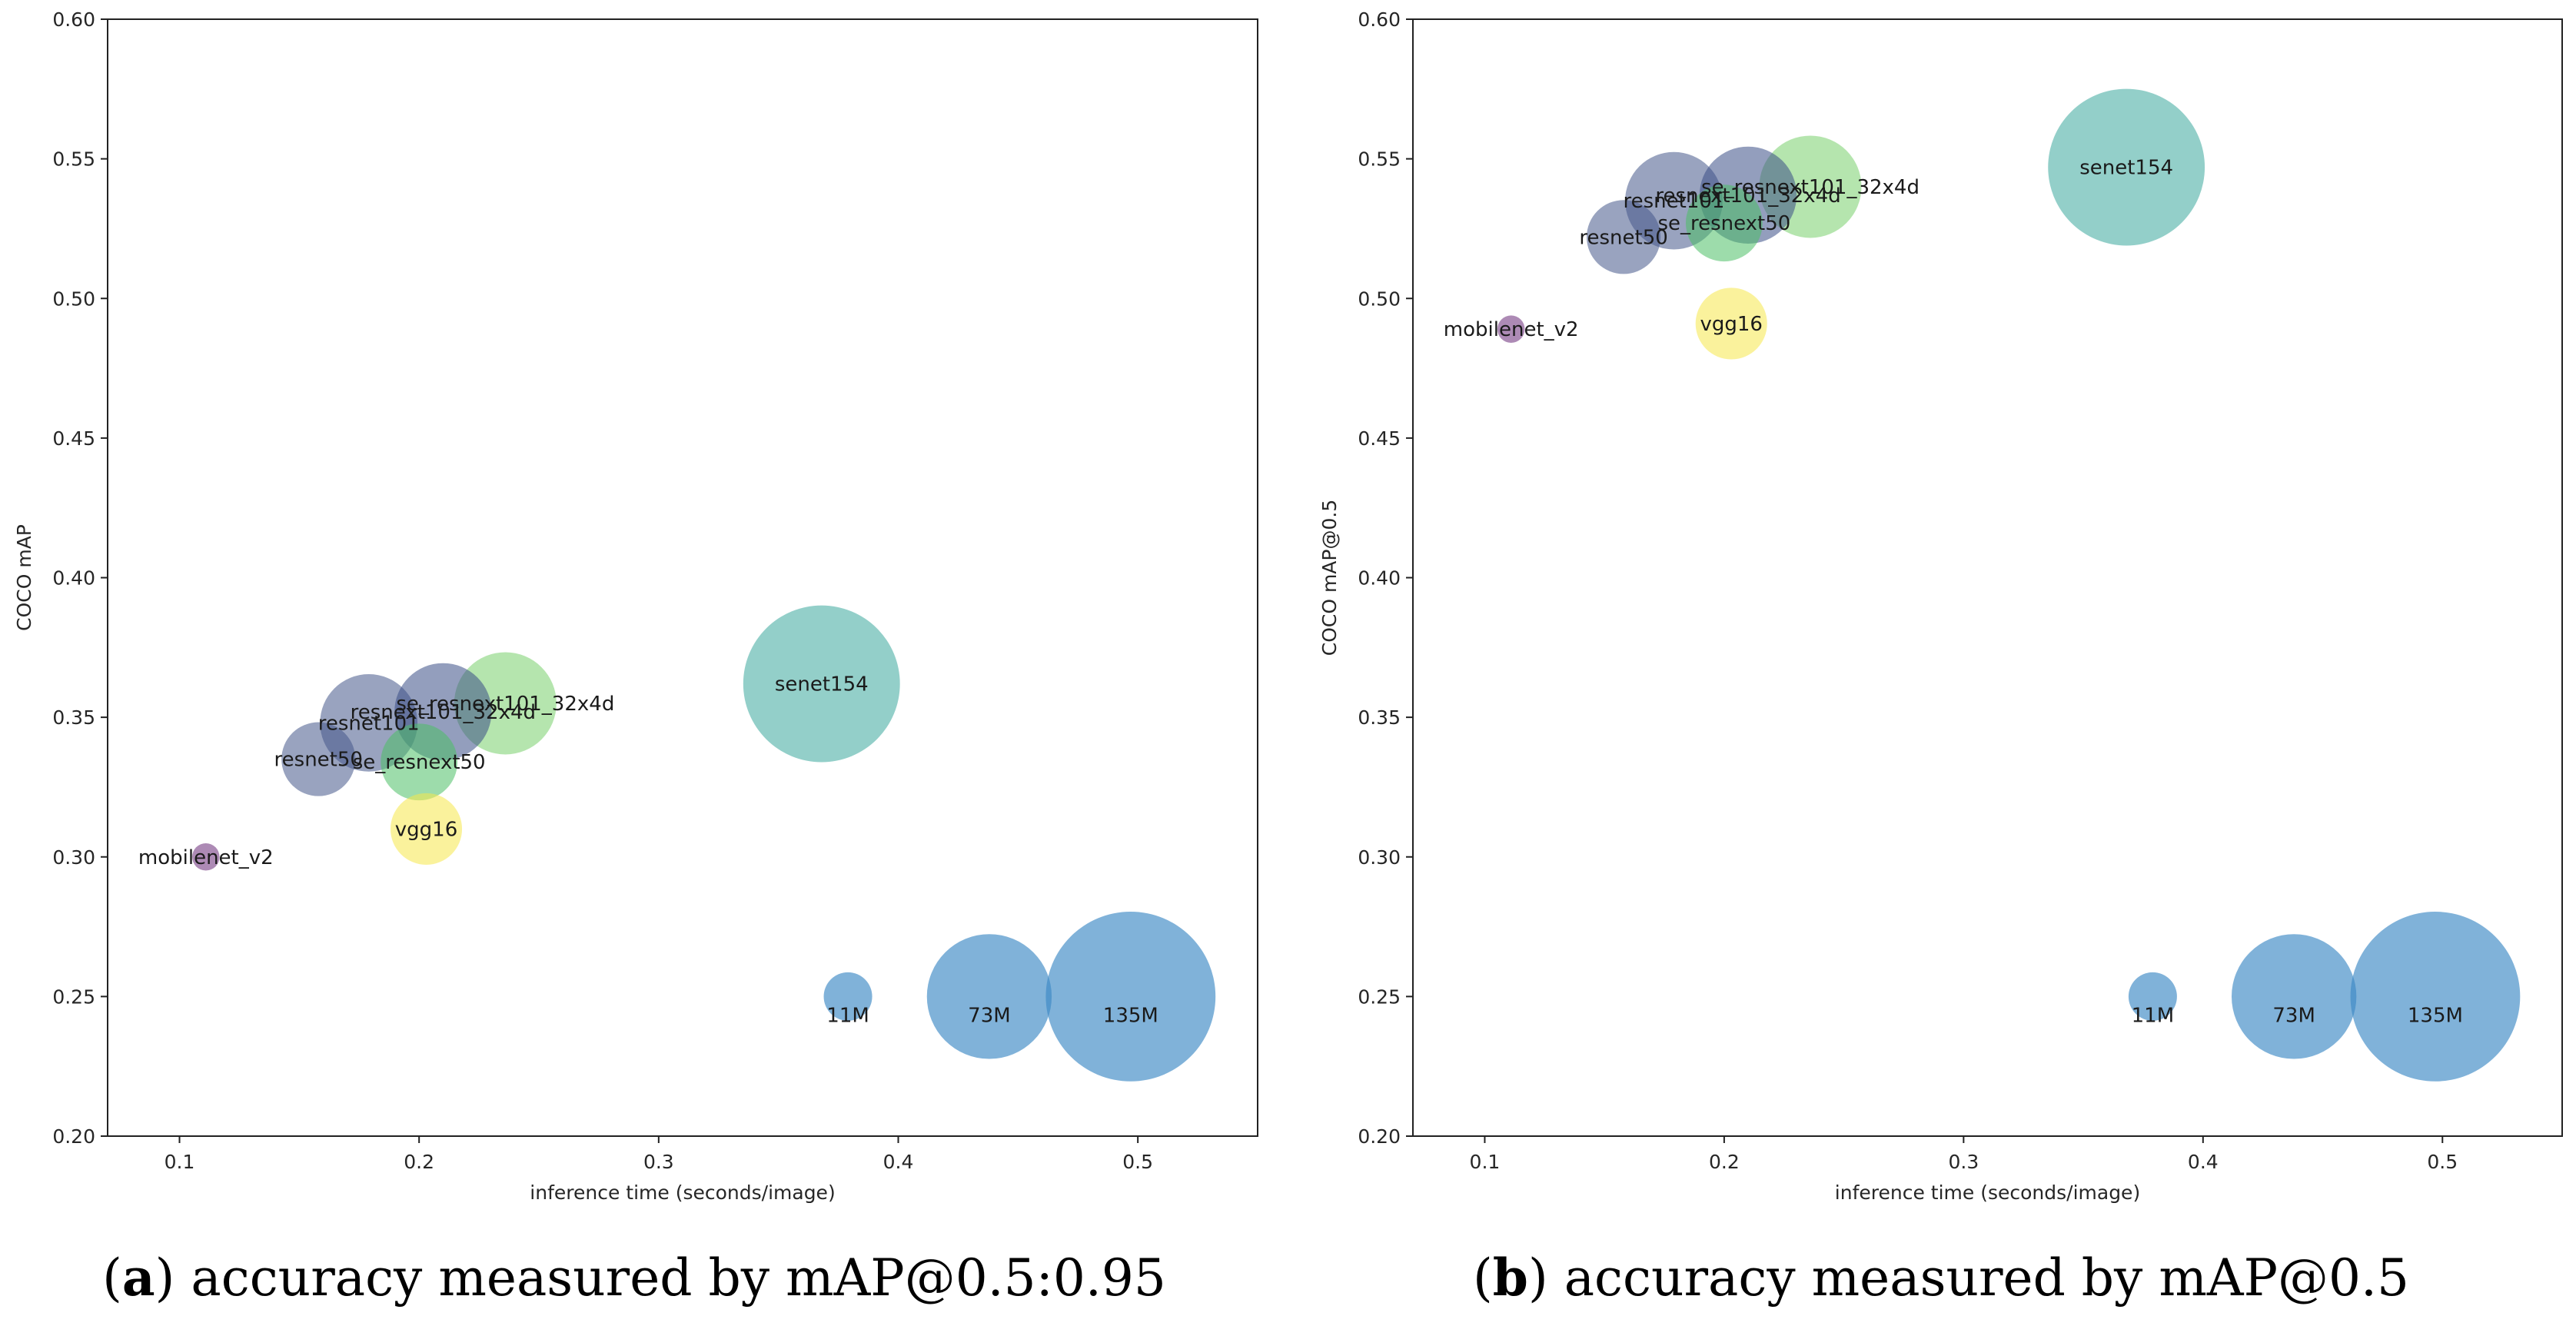 The width and height of the screenshot is (2576, 1326). I want to click on caption-a: (a) accuracy measured by mAP@0.5:0.95, so click(634, 1278).